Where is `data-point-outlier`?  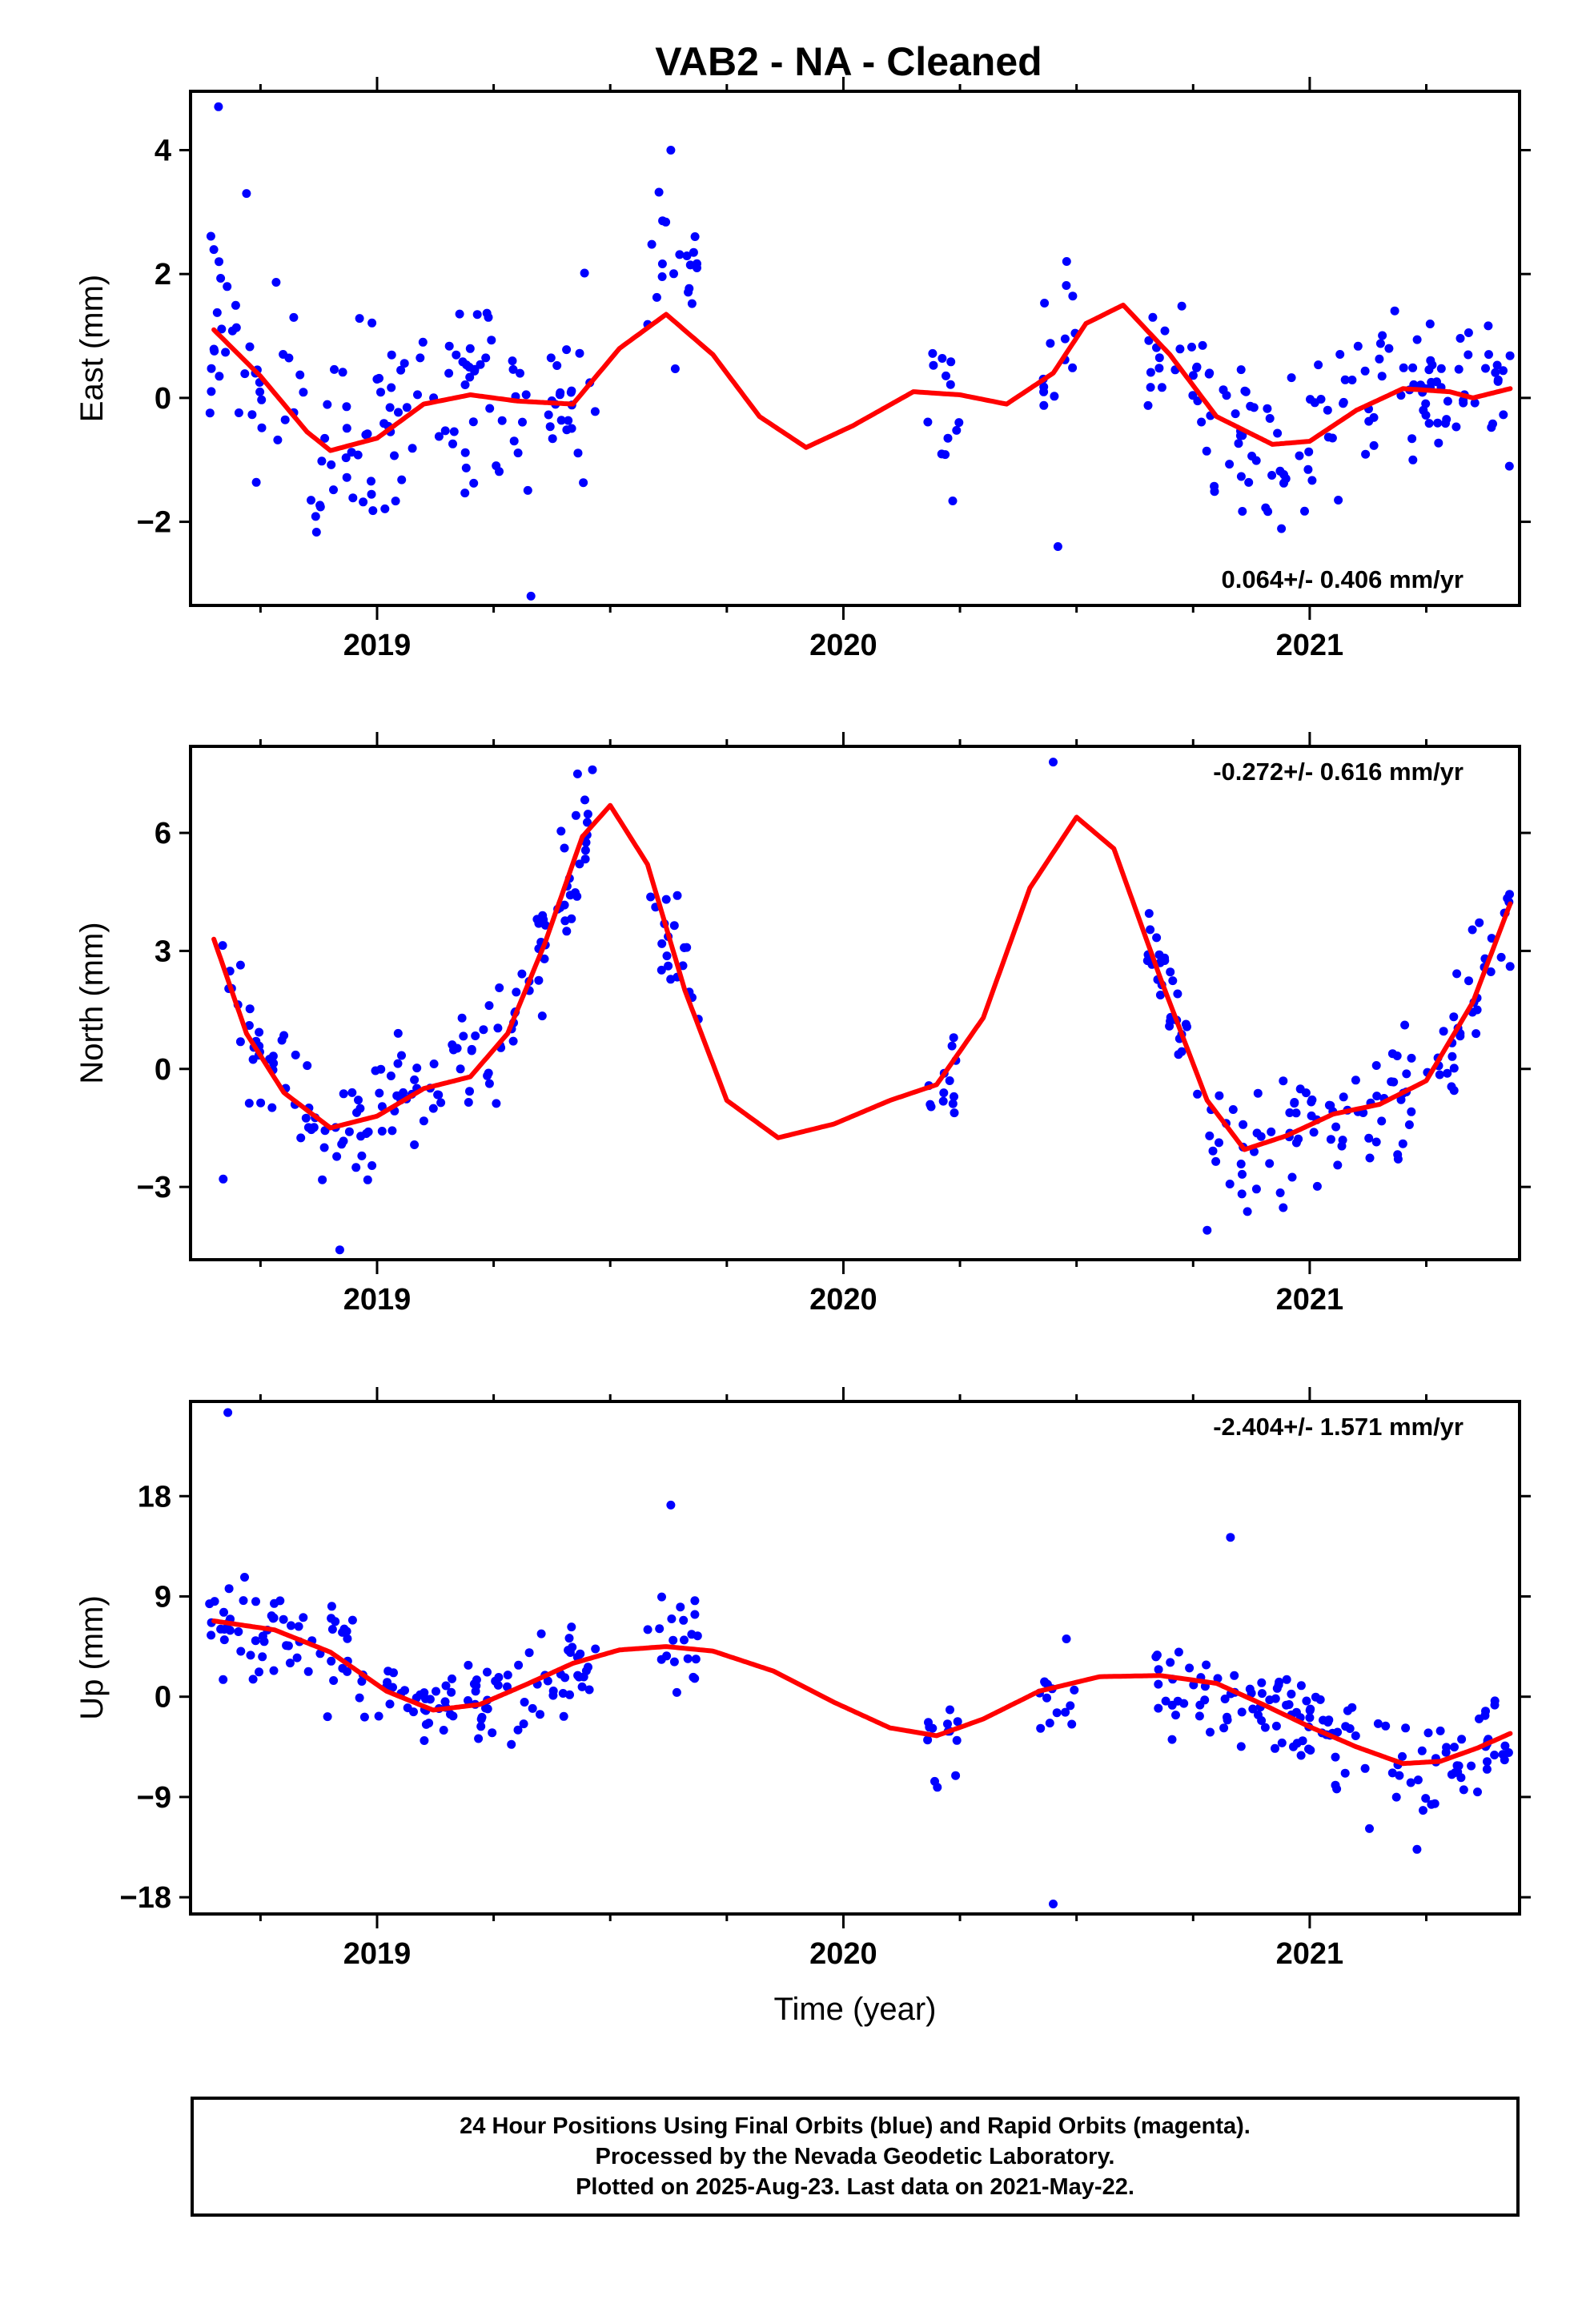 data-point-outlier is located at coordinates (1230, 1537).